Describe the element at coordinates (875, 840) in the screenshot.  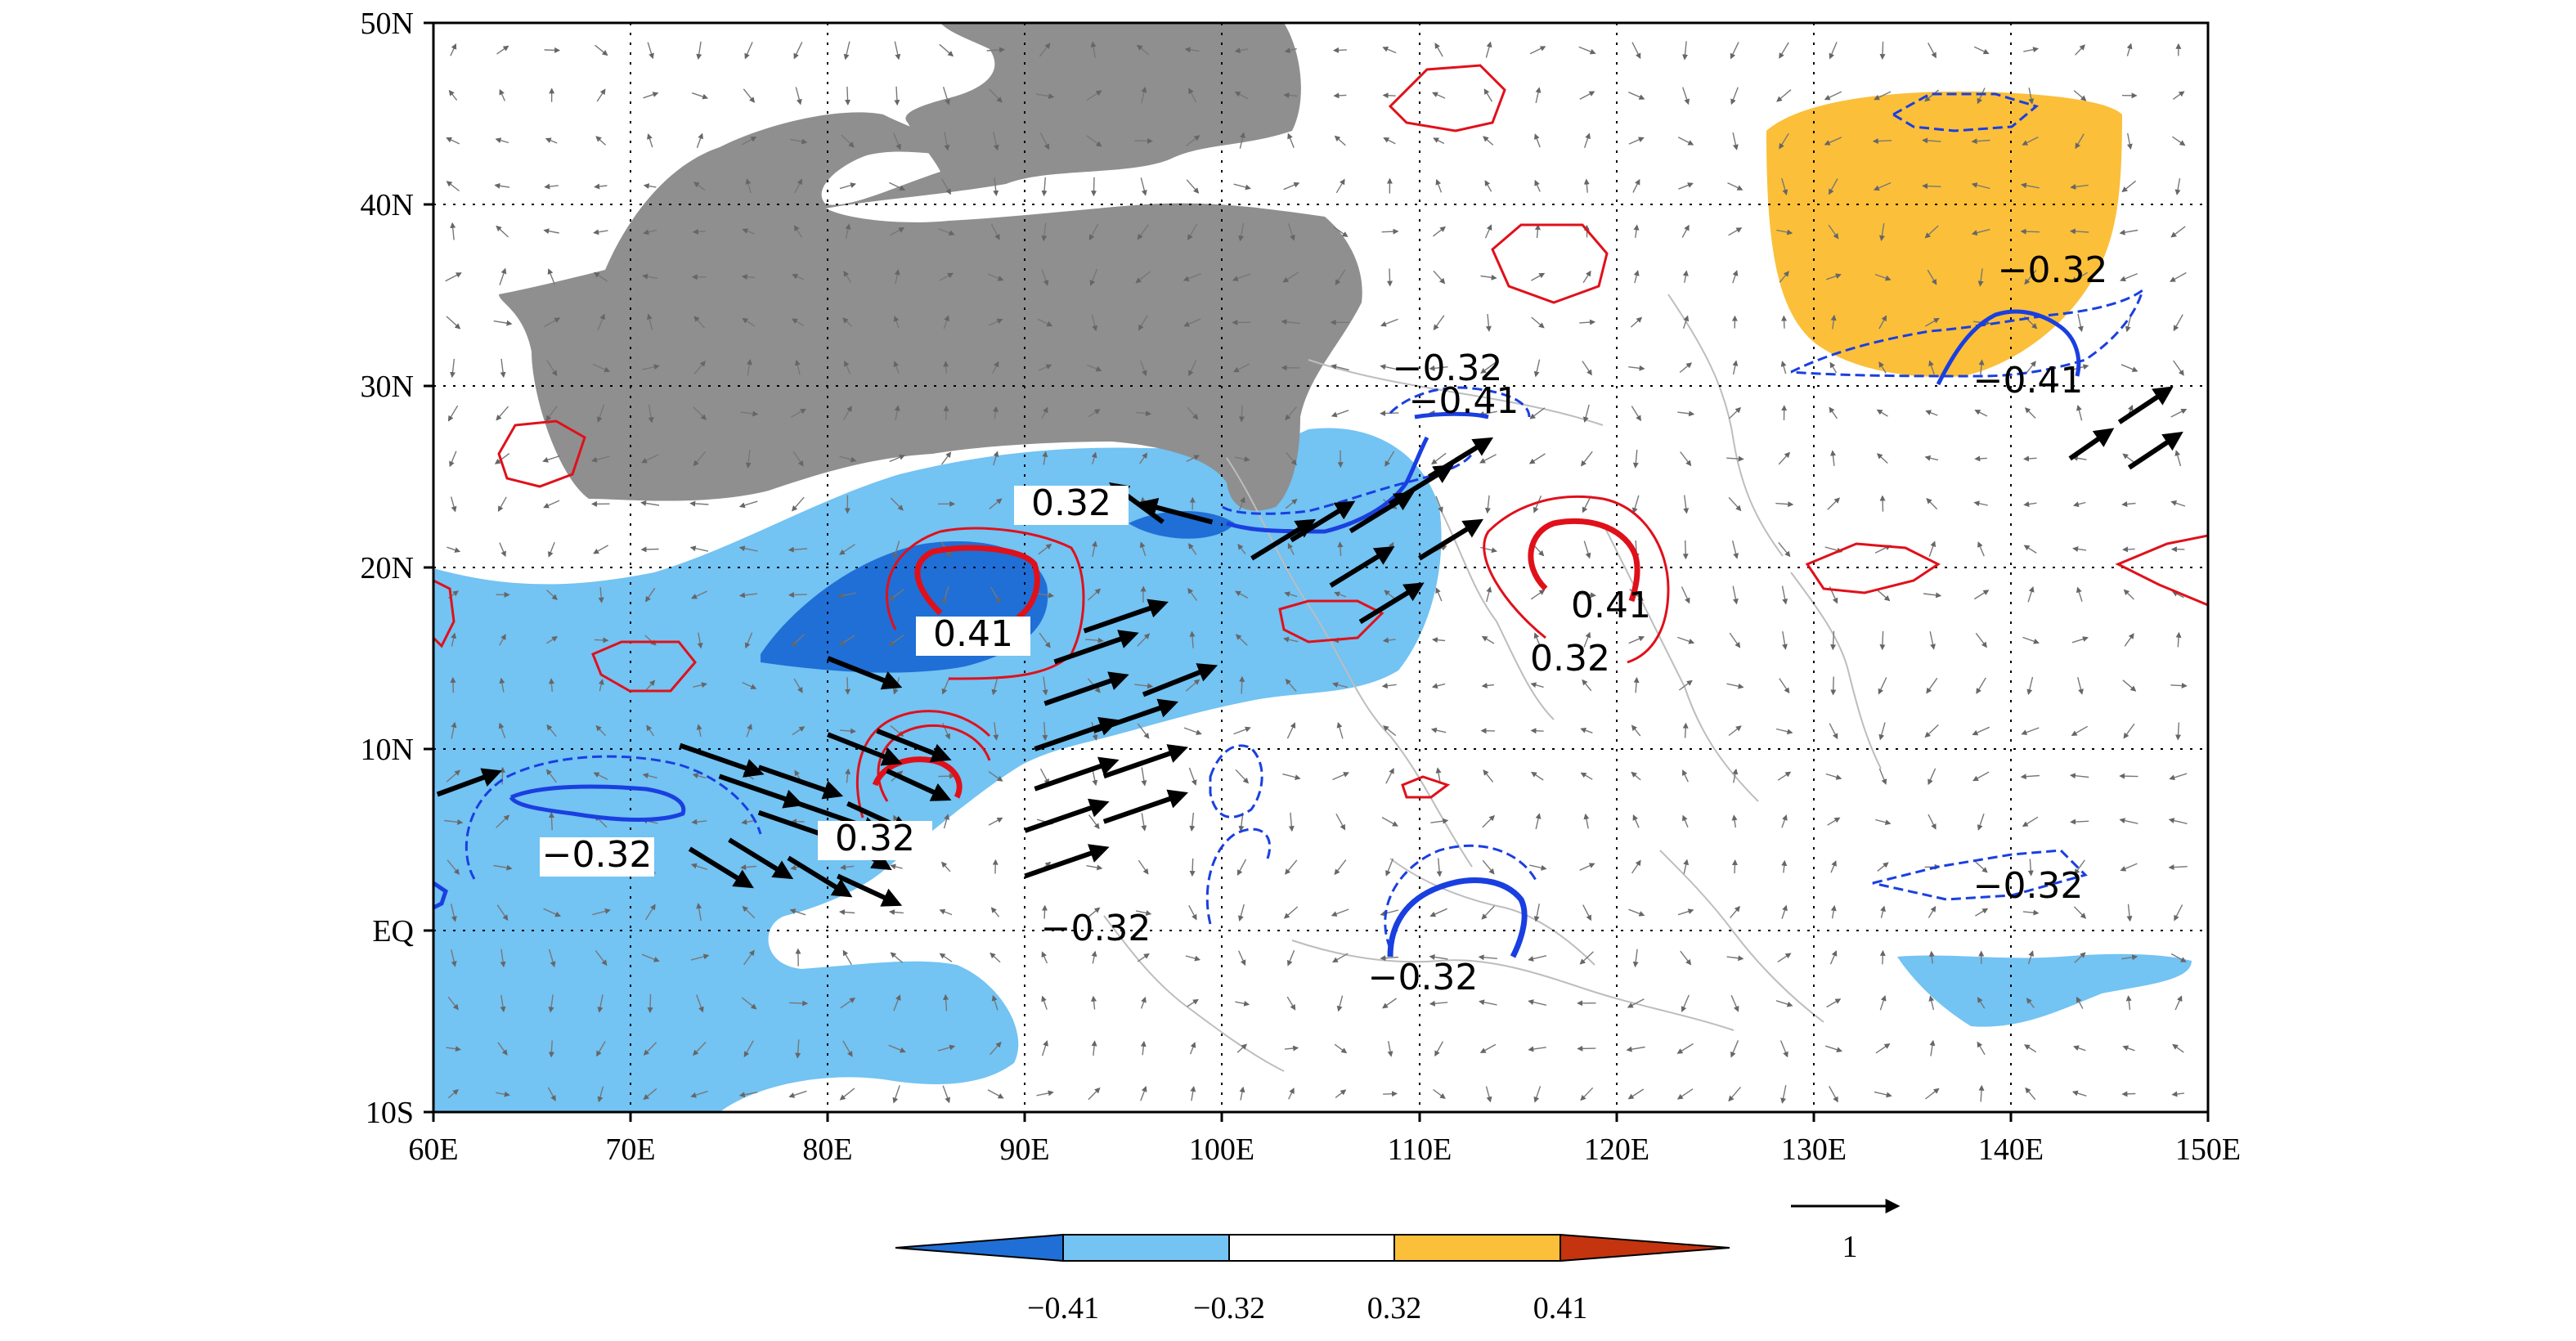
I see `contour-label-background` at that location.